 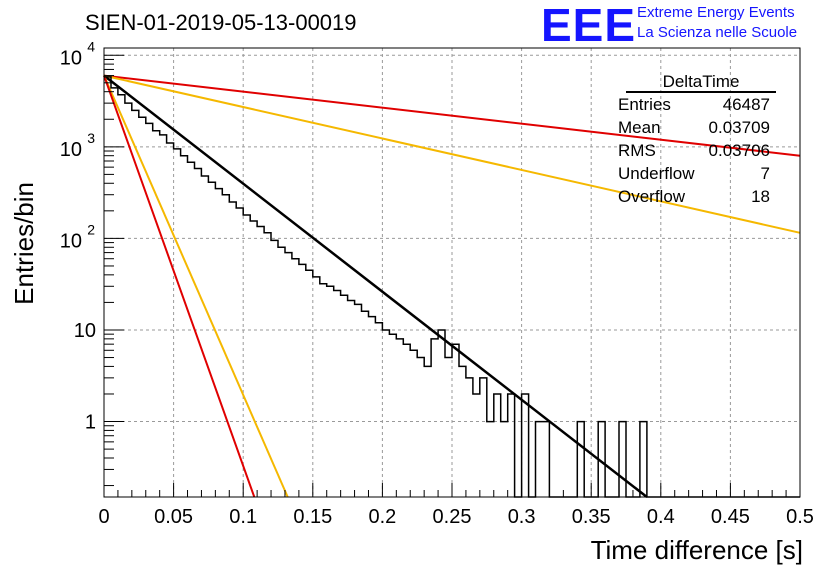 I want to click on x-tick-label: 0, so click(x=103, y=517).